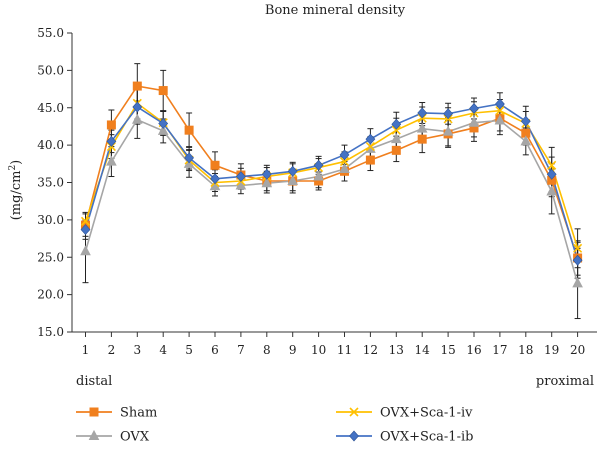  I want to click on x-tick-label: 4, so click(163, 350).